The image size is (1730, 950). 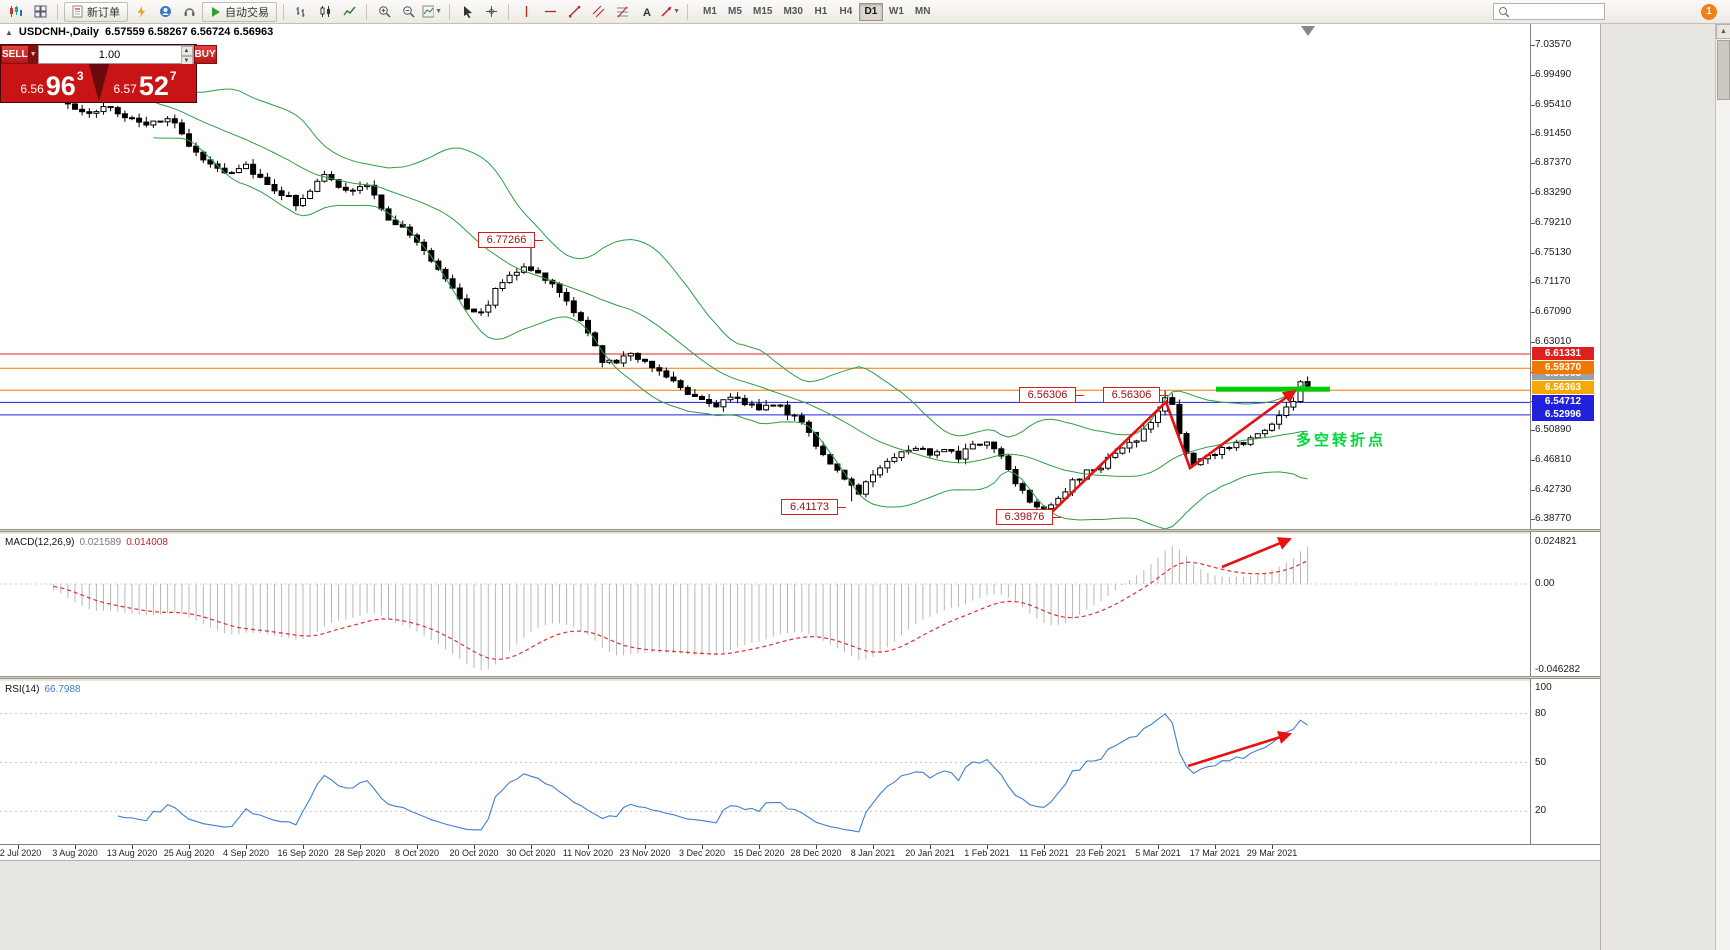 What do you see at coordinates (710, 11) in the screenshot?
I see `timeframe-m1: M1` at bounding box center [710, 11].